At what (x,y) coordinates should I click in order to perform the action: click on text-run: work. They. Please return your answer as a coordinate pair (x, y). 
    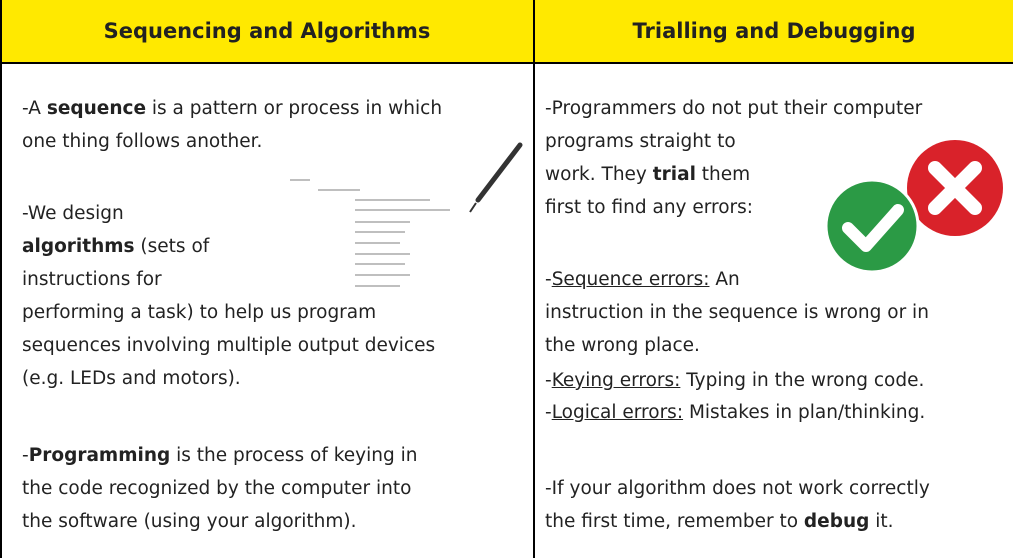
    Looking at the image, I should click on (599, 174).